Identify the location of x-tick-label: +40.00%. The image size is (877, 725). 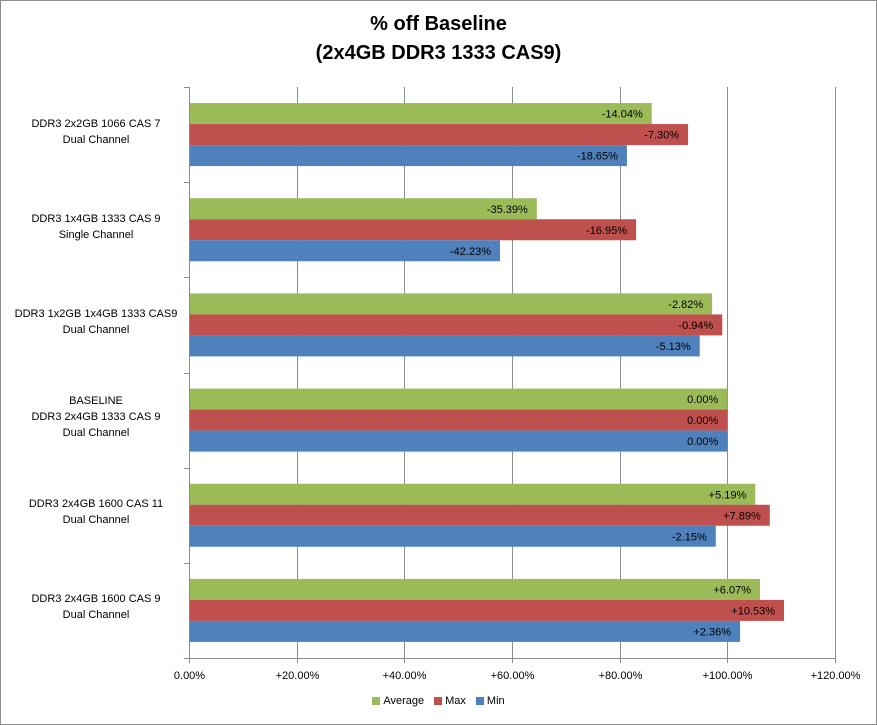
(405, 676).